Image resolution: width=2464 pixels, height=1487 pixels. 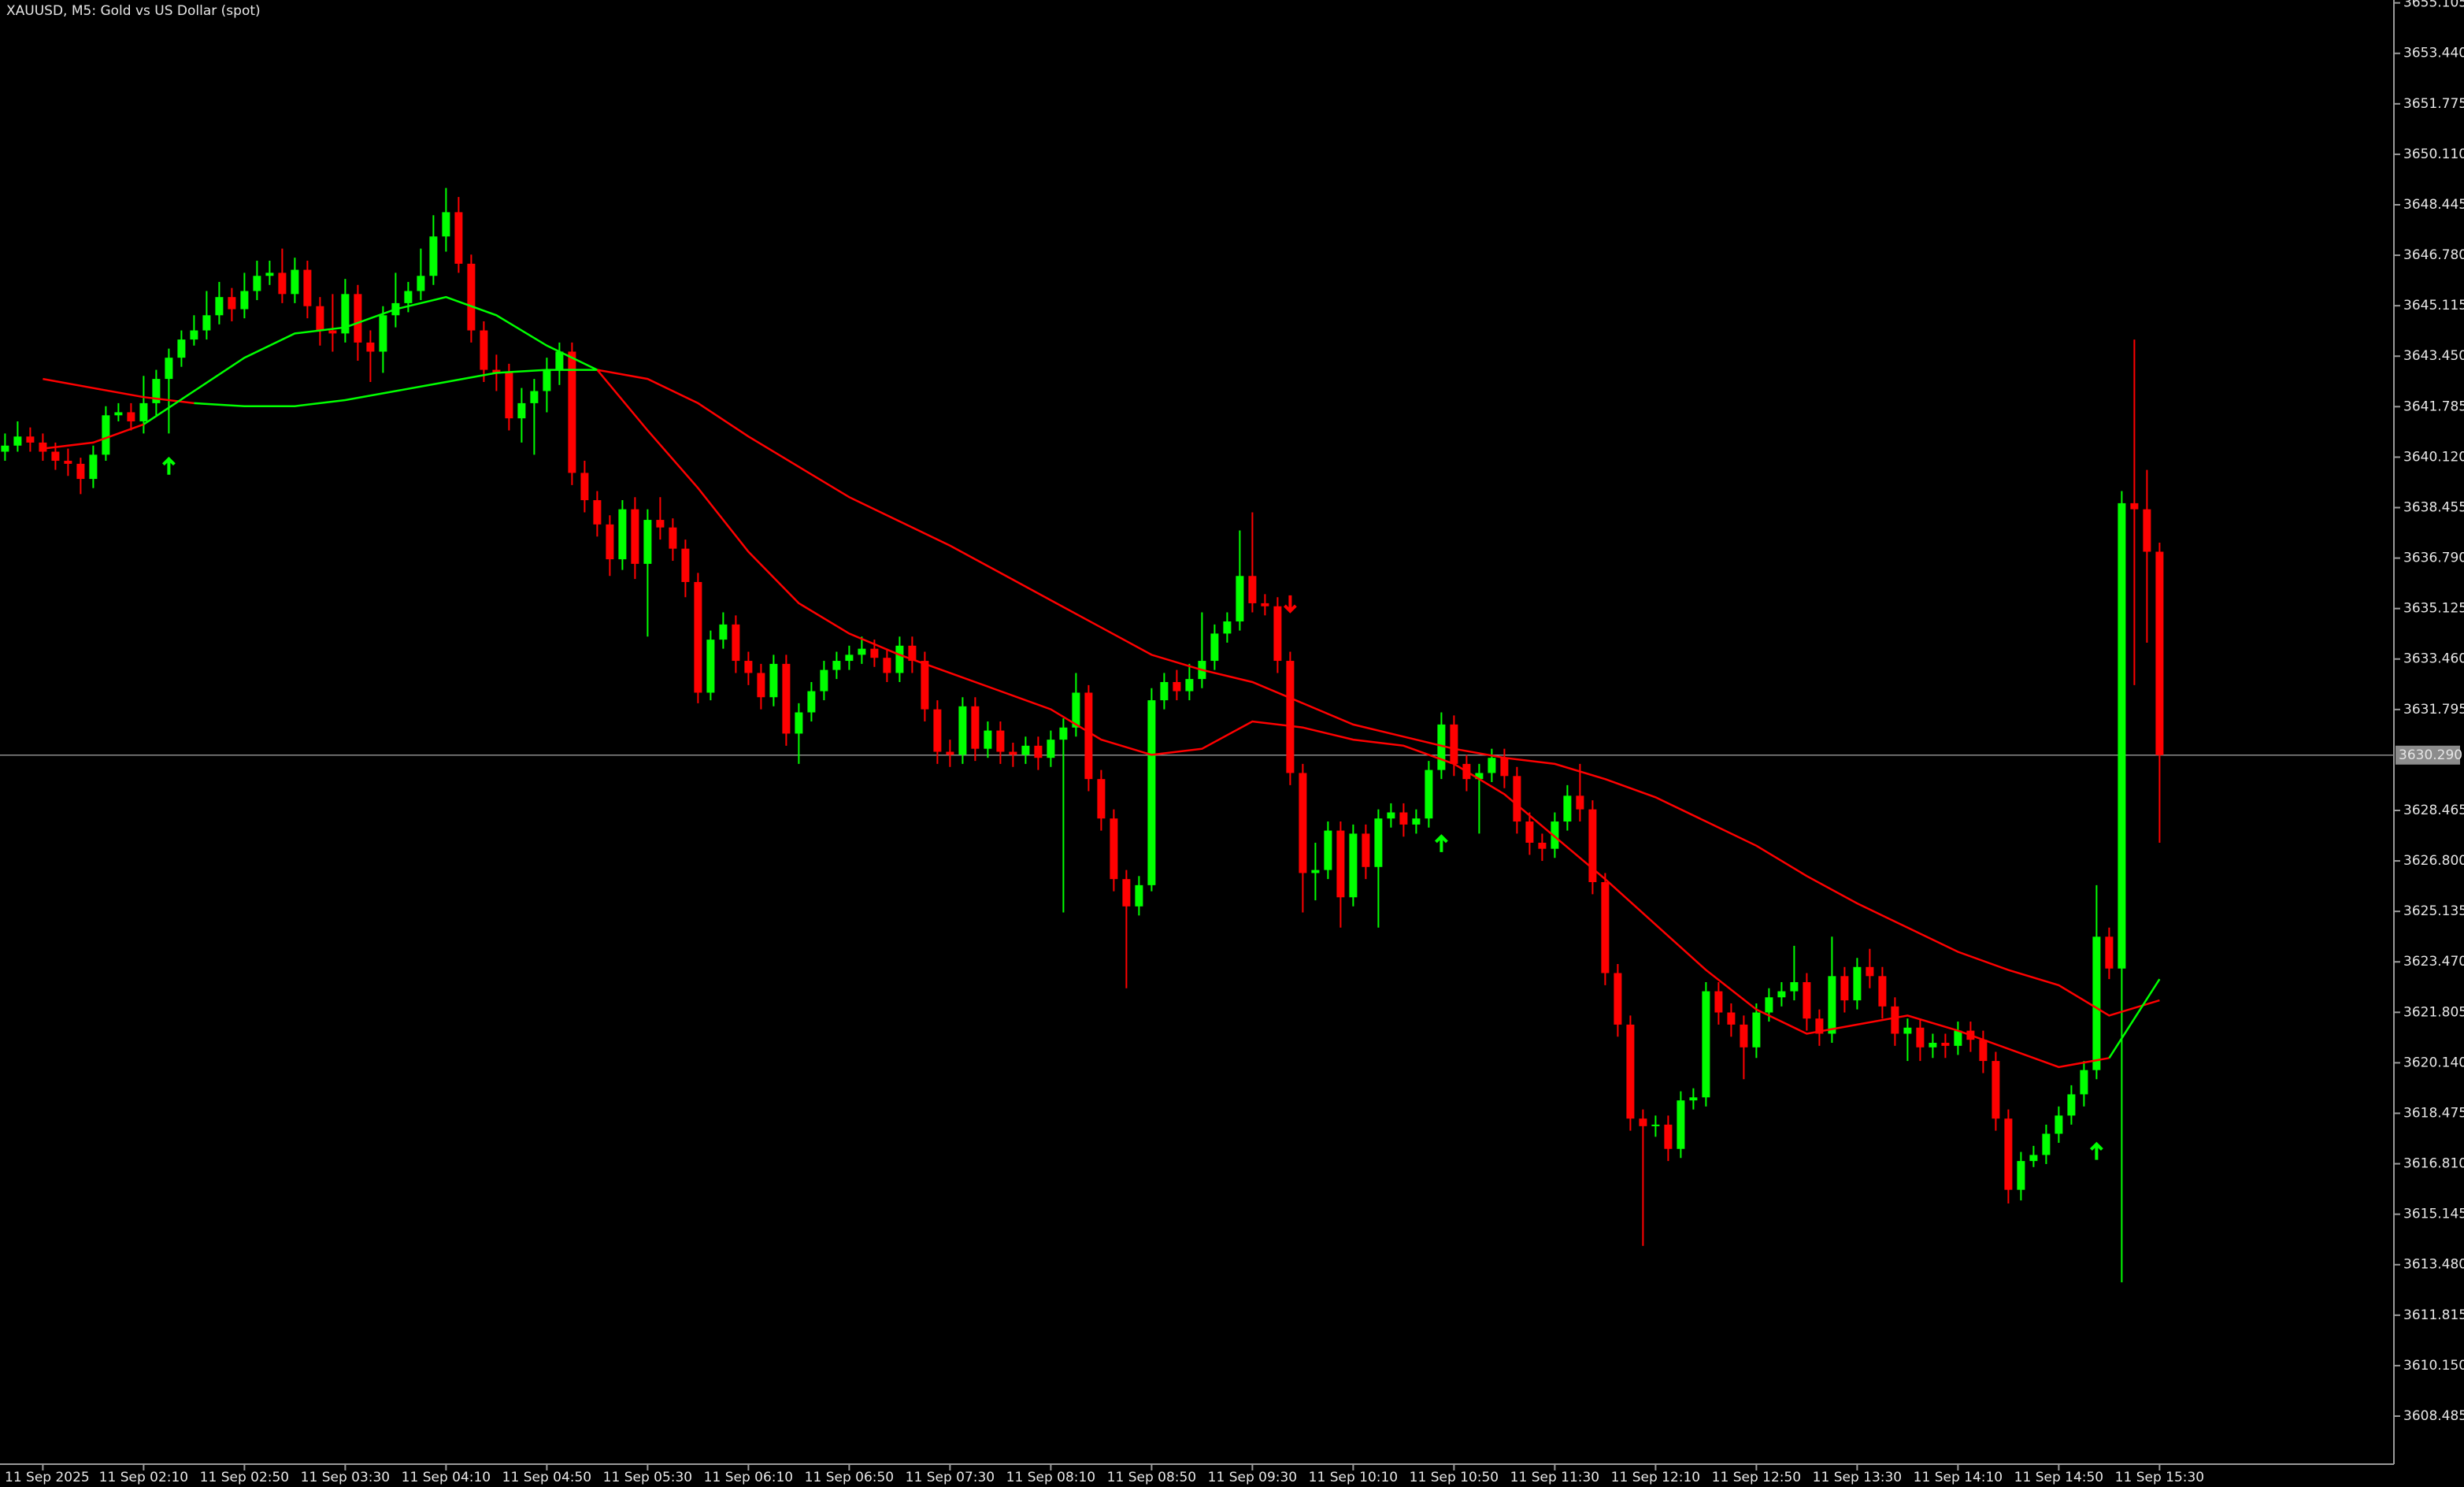 I want to click on y-tick-label: 3628.465, so click(x=2433, y=810).